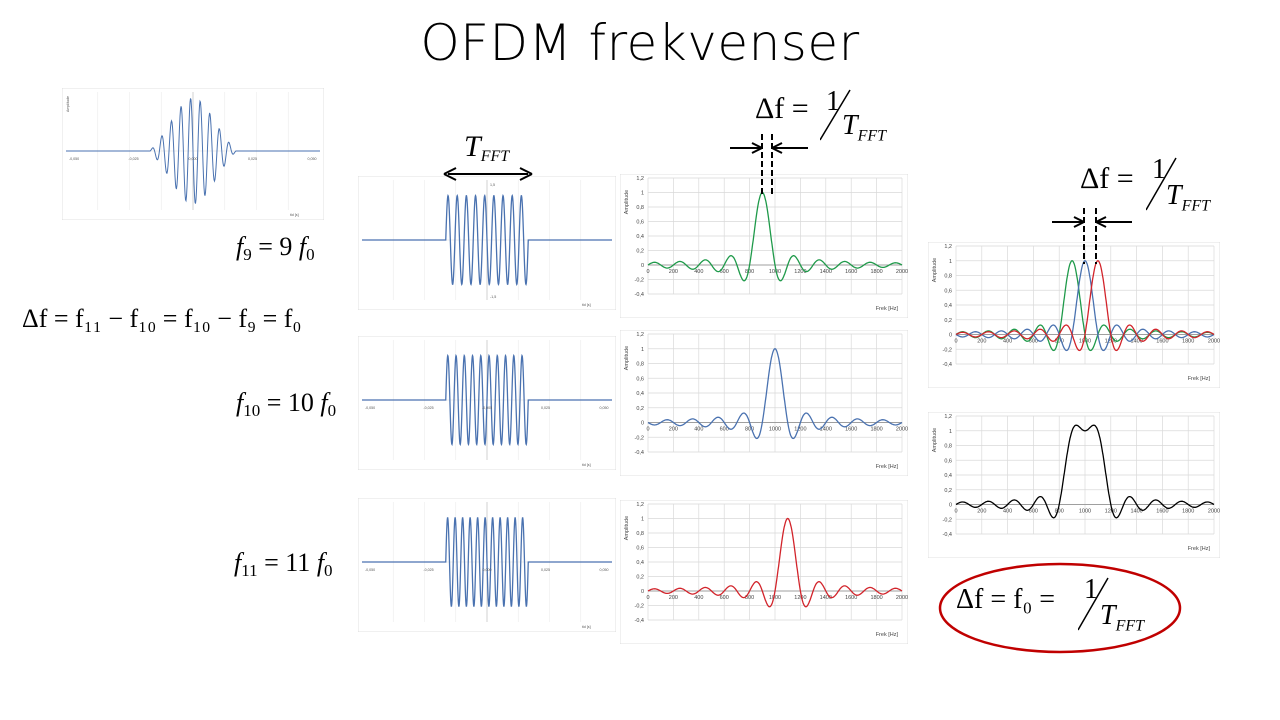  What do you see at coordinates (775, 562) in the screenshot?
I see `series-f11` at bounding box center [775, 562].